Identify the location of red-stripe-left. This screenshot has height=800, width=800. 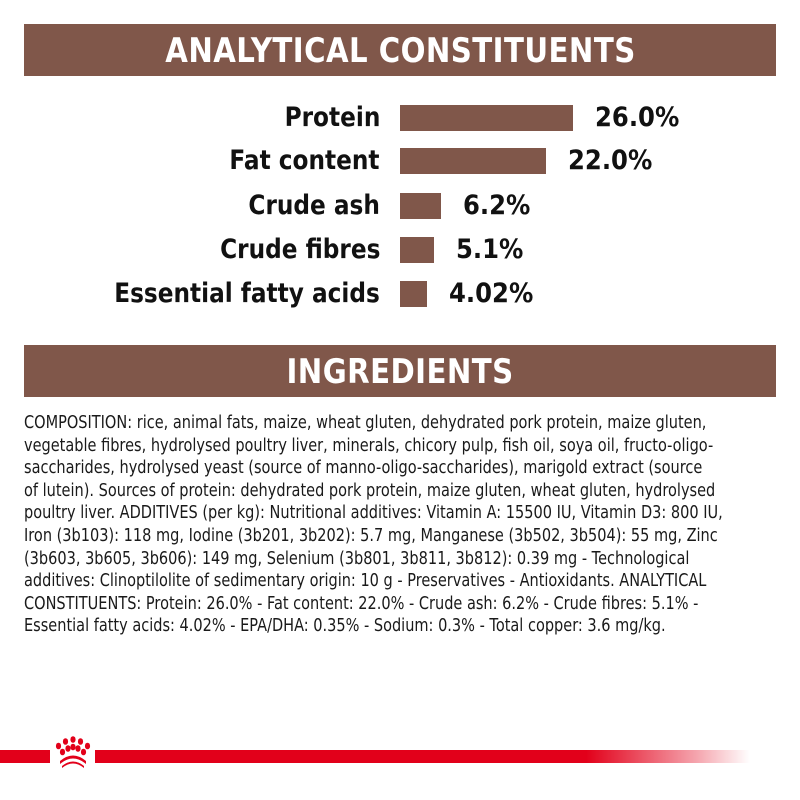
(25, 756).